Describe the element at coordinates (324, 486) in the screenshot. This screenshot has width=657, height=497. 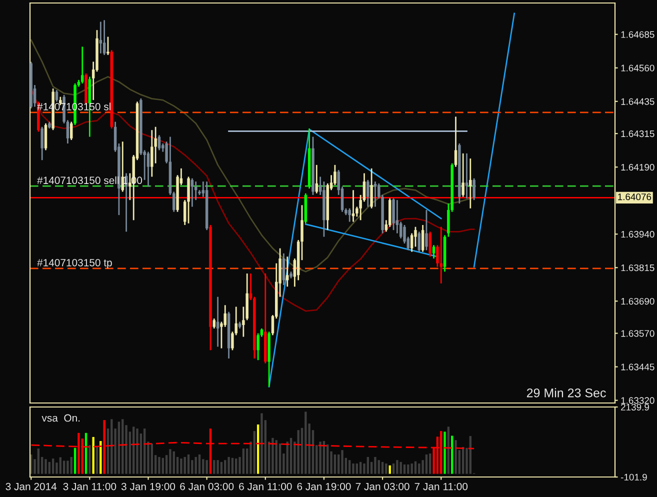
I see `x-tick-label: 6 Jan 19:00` at that location.